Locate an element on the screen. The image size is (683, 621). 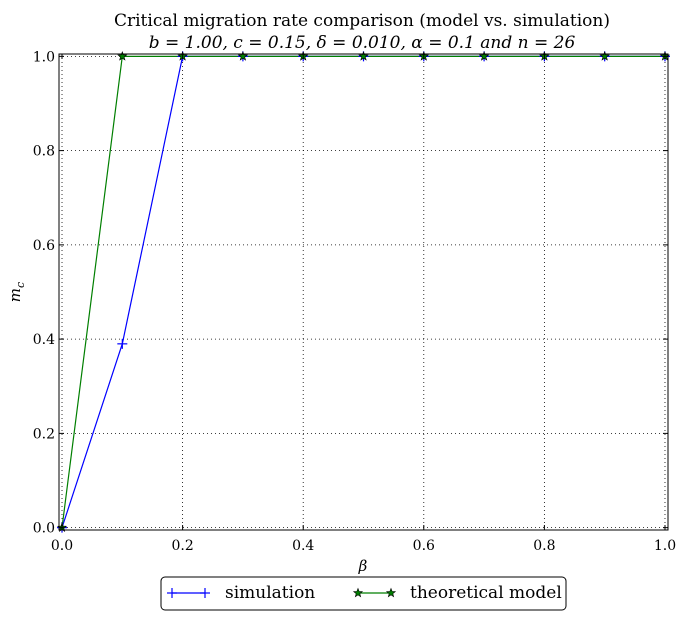
legend-entry-simulation is located at coordinates (188, 593).